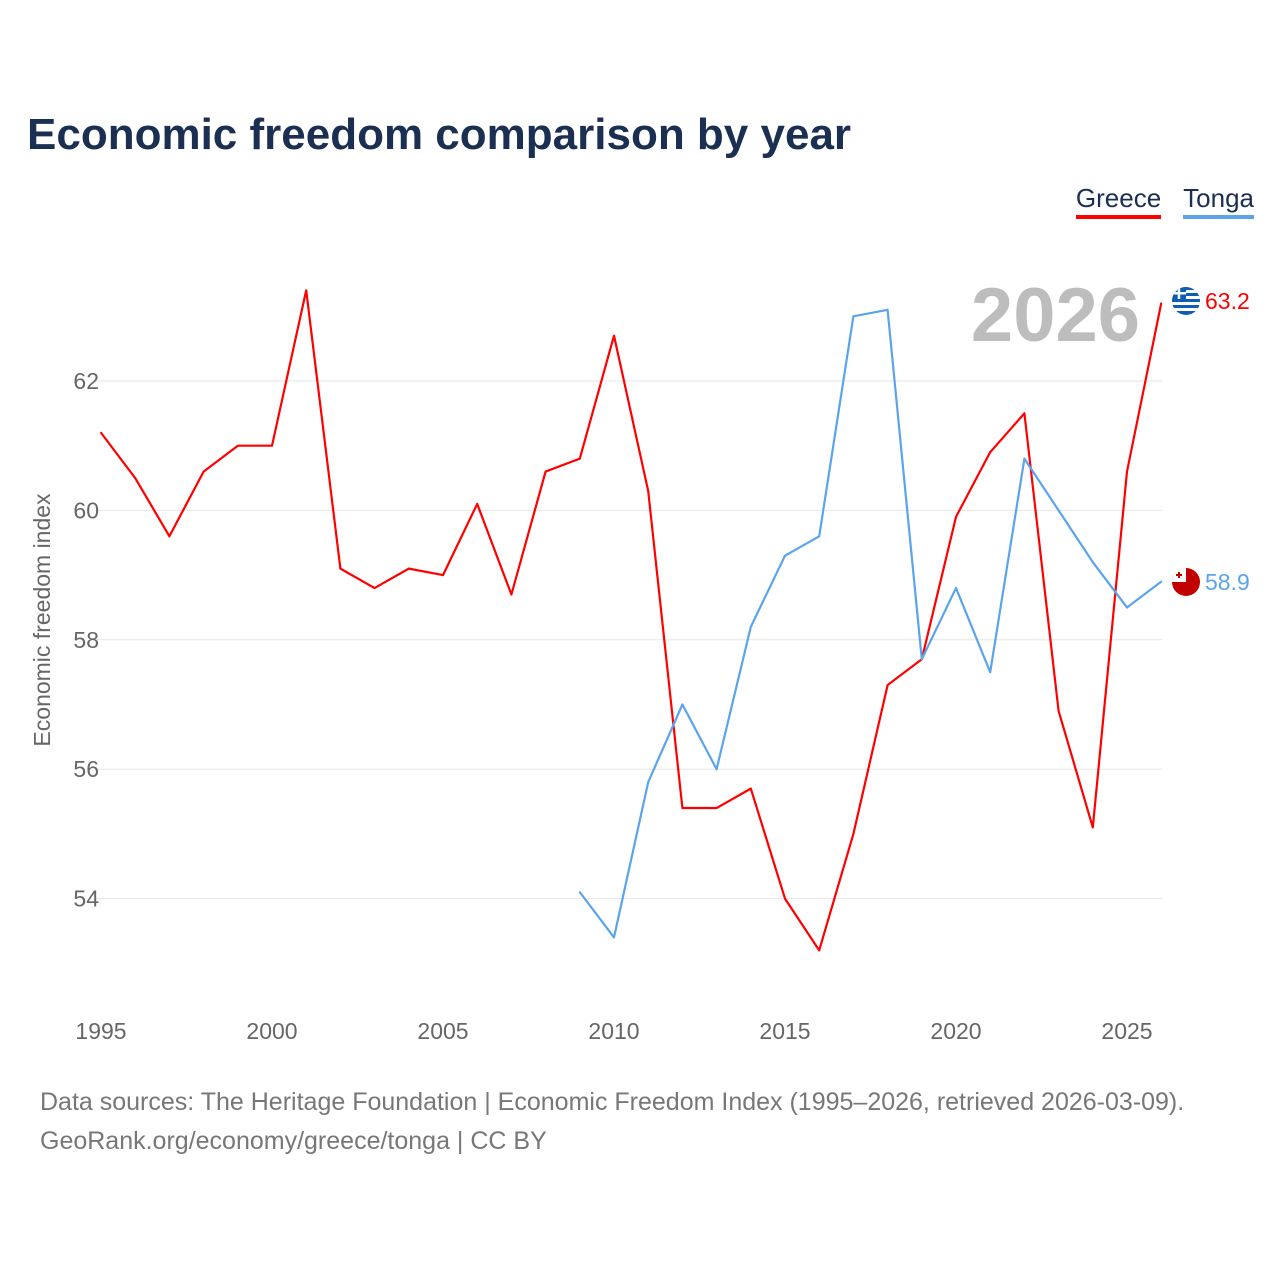 Image resolution: width=1280 pixels, height=1280 pixels. I want to click on x-tick-label: 1995, so click(100, 1031).